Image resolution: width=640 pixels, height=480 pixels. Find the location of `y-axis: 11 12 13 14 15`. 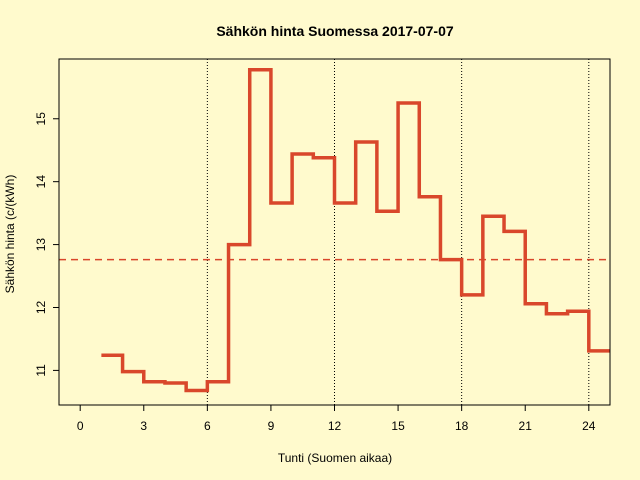

y-axis: 11 12 13 14 15 is located at coordinates (47, 244).